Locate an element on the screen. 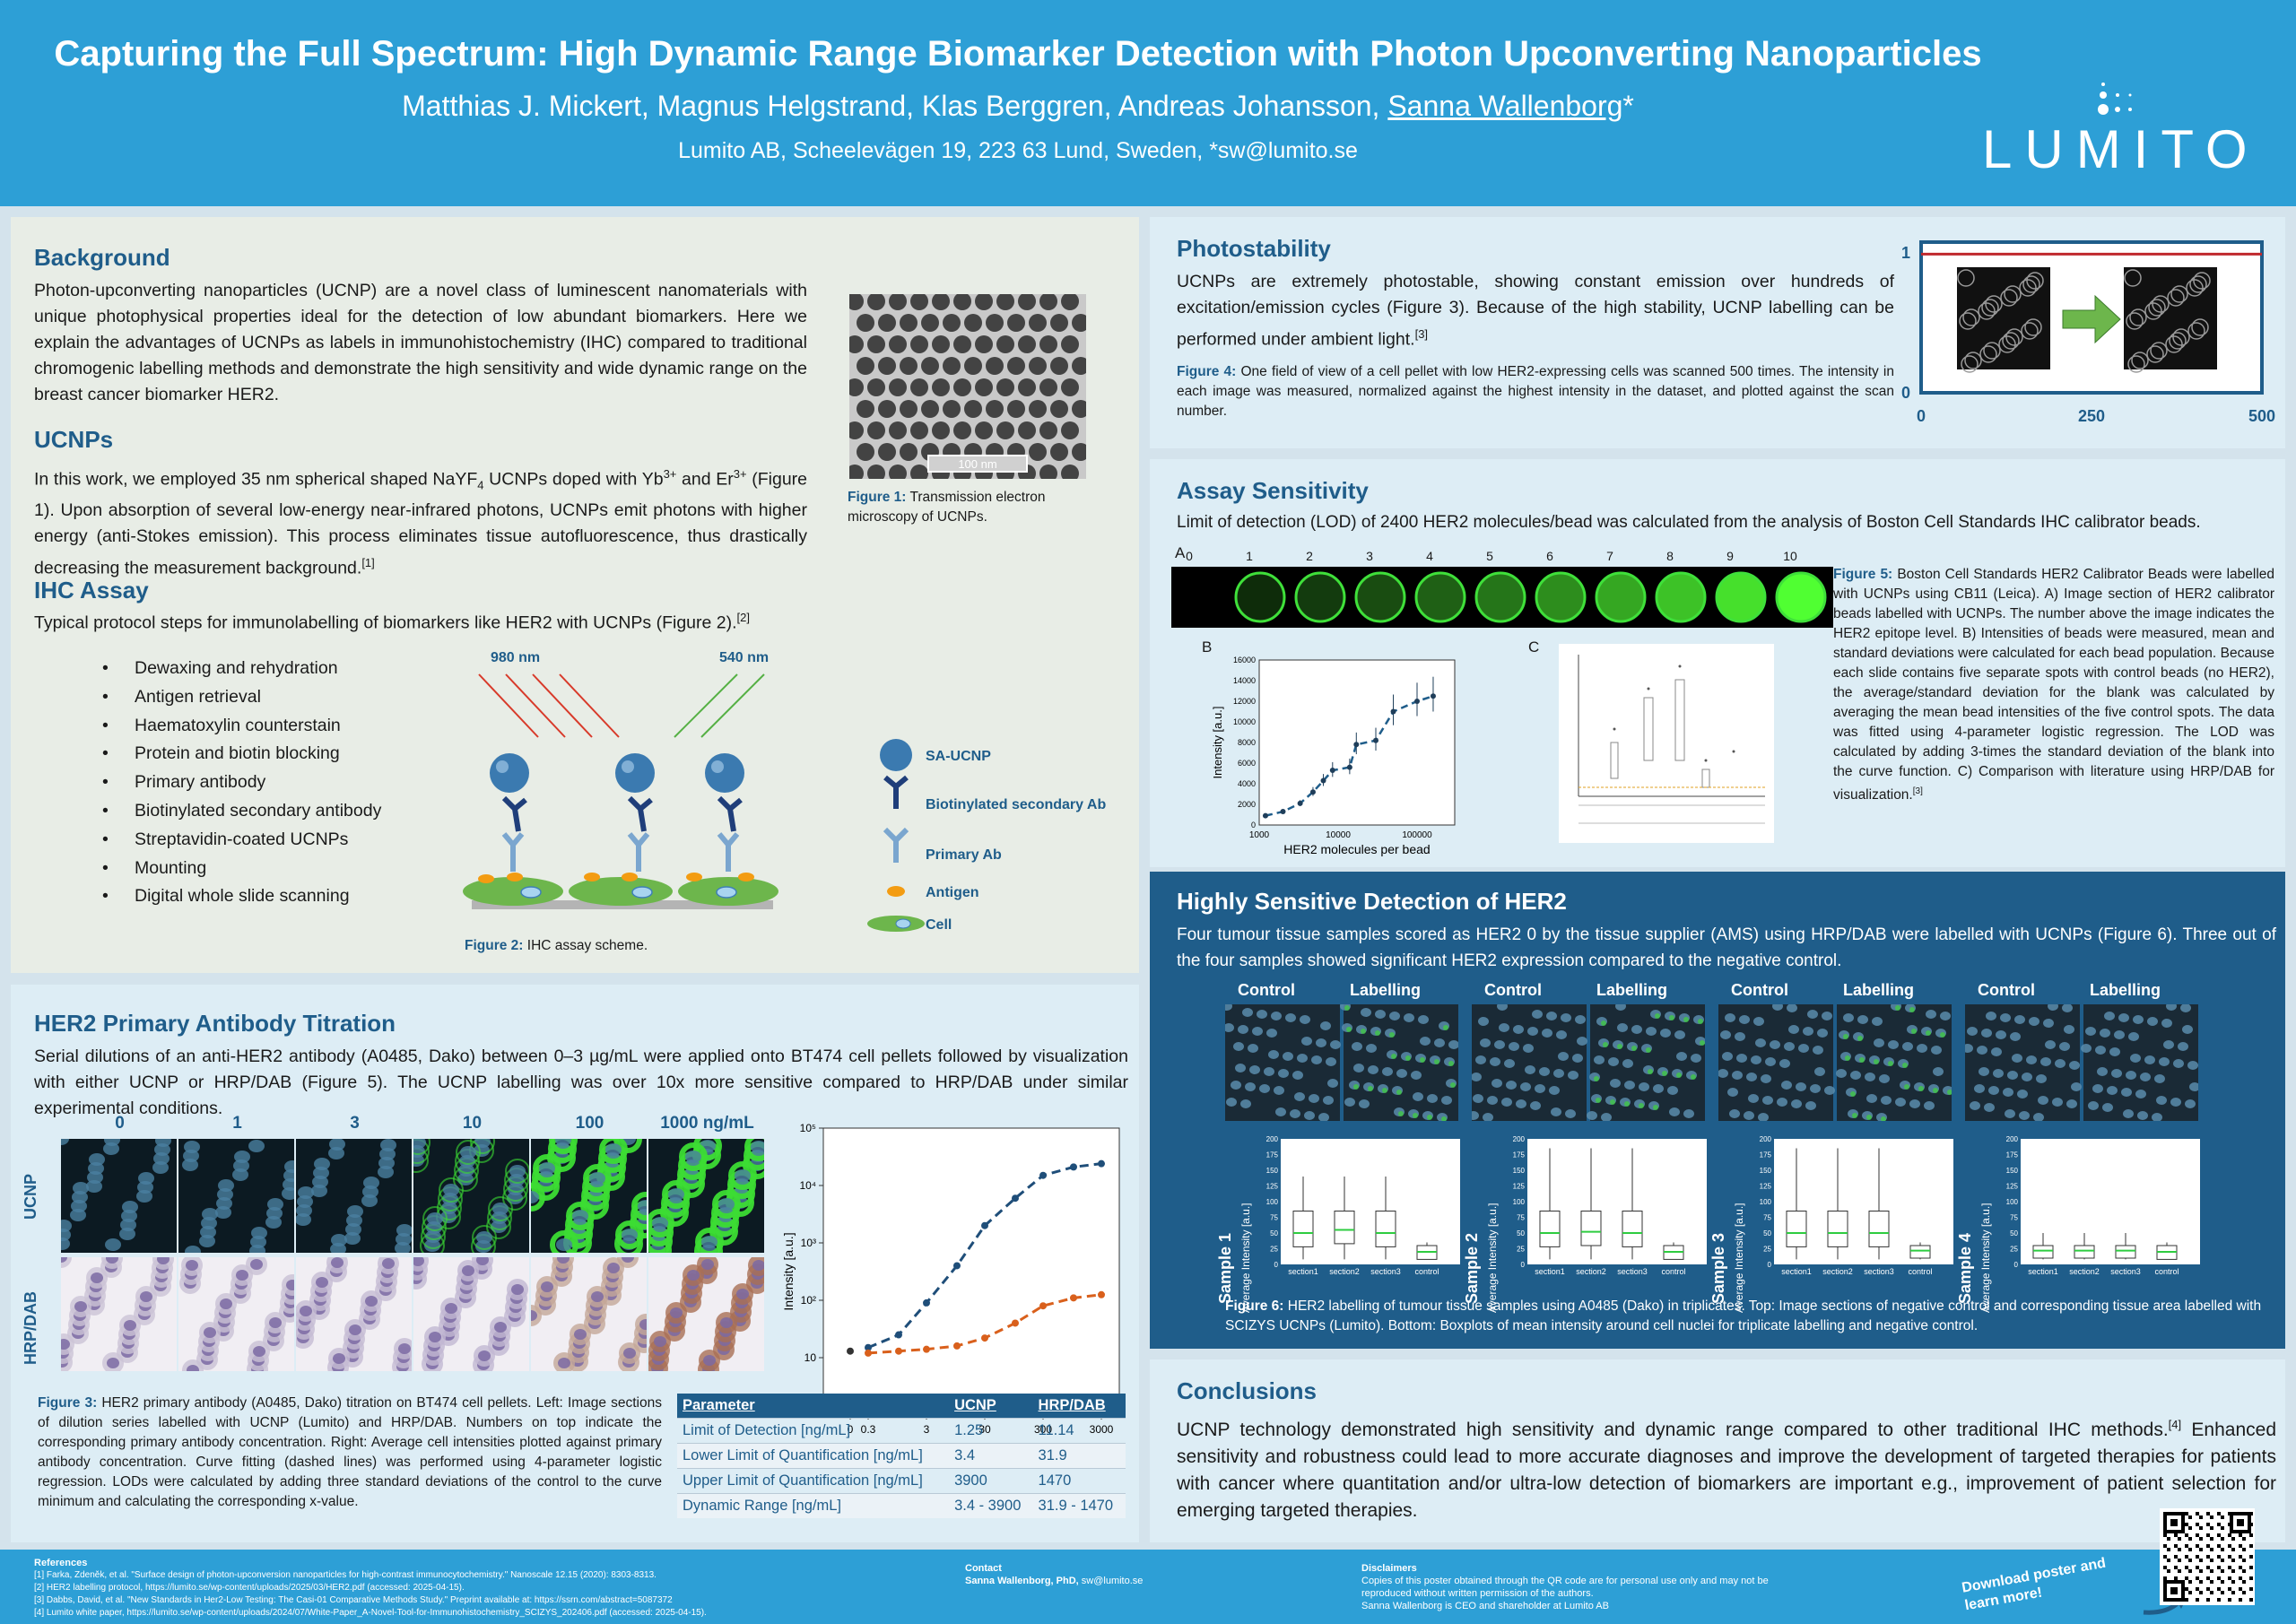 This screenshot has height=1624, width=2296. scan-image-first is located at coordinates (2003, 318).